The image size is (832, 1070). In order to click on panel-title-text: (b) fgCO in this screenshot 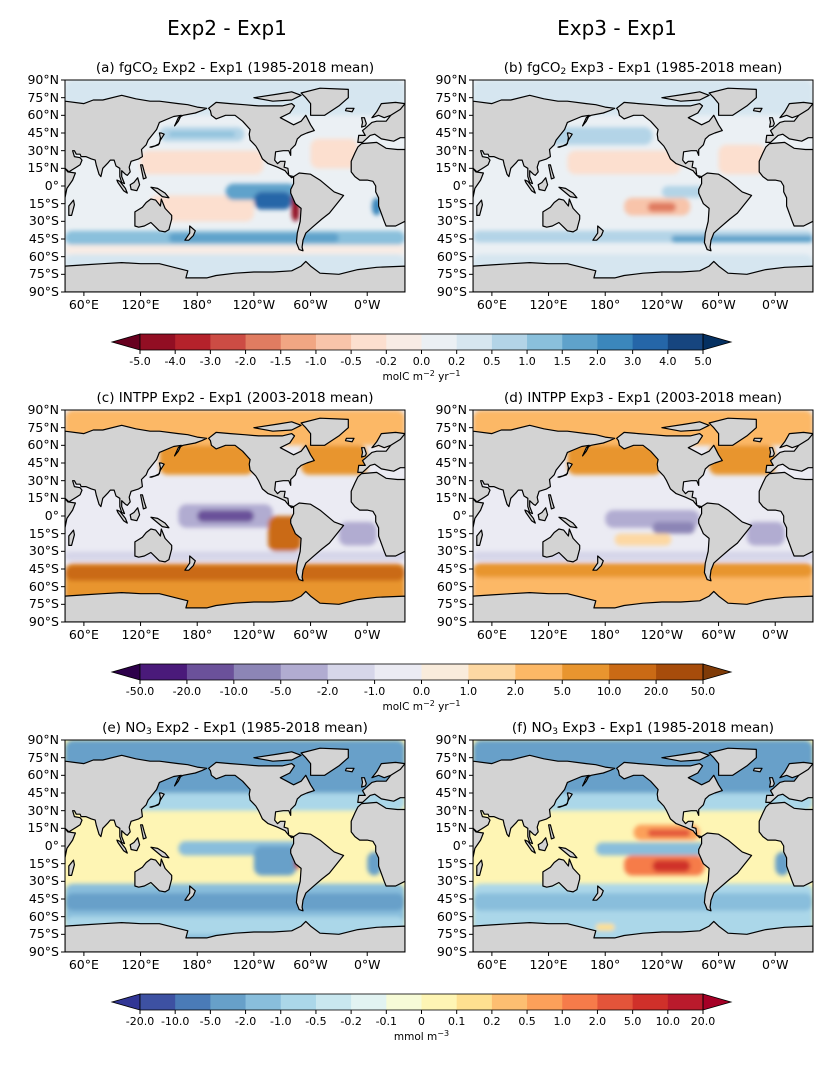, I will do `click(532, 68)`.